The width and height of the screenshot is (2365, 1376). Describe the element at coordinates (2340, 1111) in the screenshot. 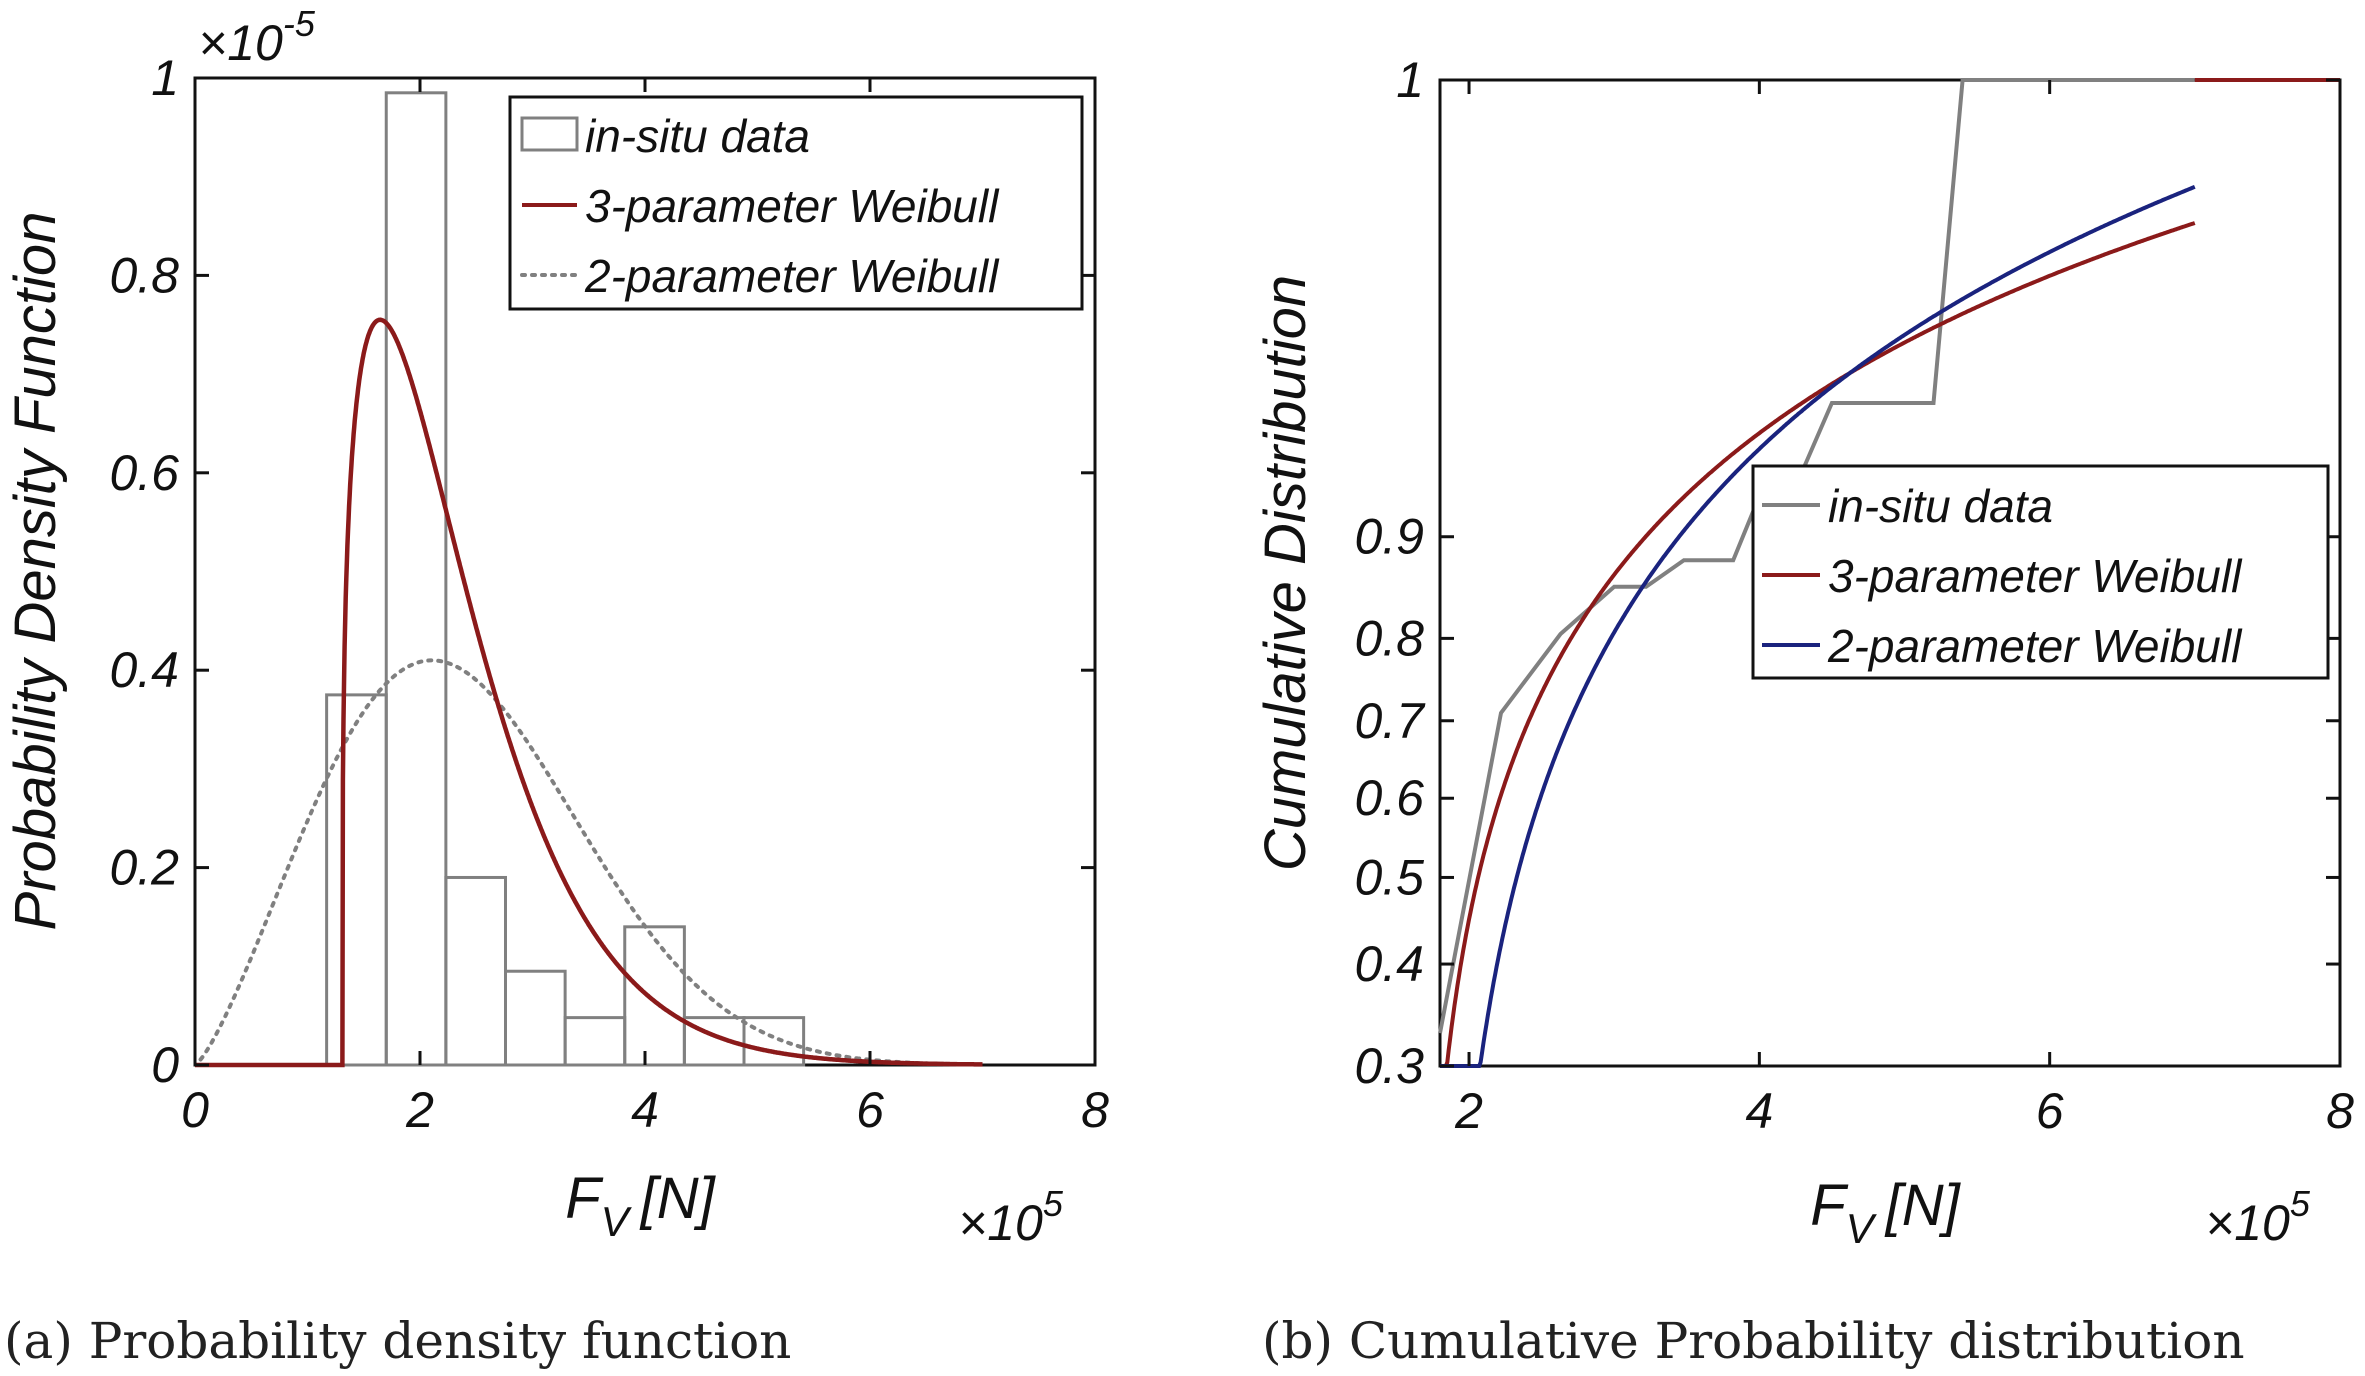

I see `cdf-xtick-label: 8` at that location.